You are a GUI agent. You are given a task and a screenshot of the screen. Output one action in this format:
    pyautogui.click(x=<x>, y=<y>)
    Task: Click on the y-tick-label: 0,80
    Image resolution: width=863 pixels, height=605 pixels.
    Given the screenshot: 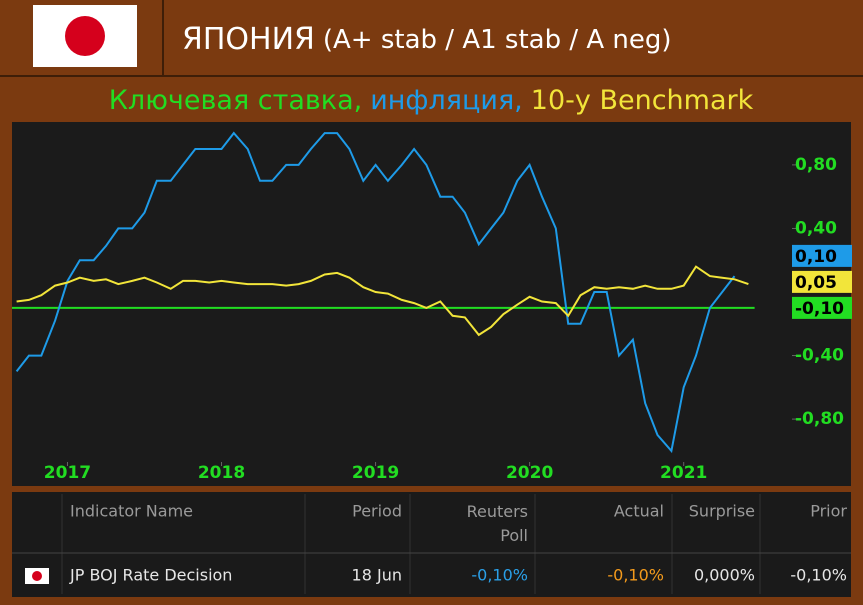 What is the action you would take?
    pyautogui.click(x=816, y=165)
    